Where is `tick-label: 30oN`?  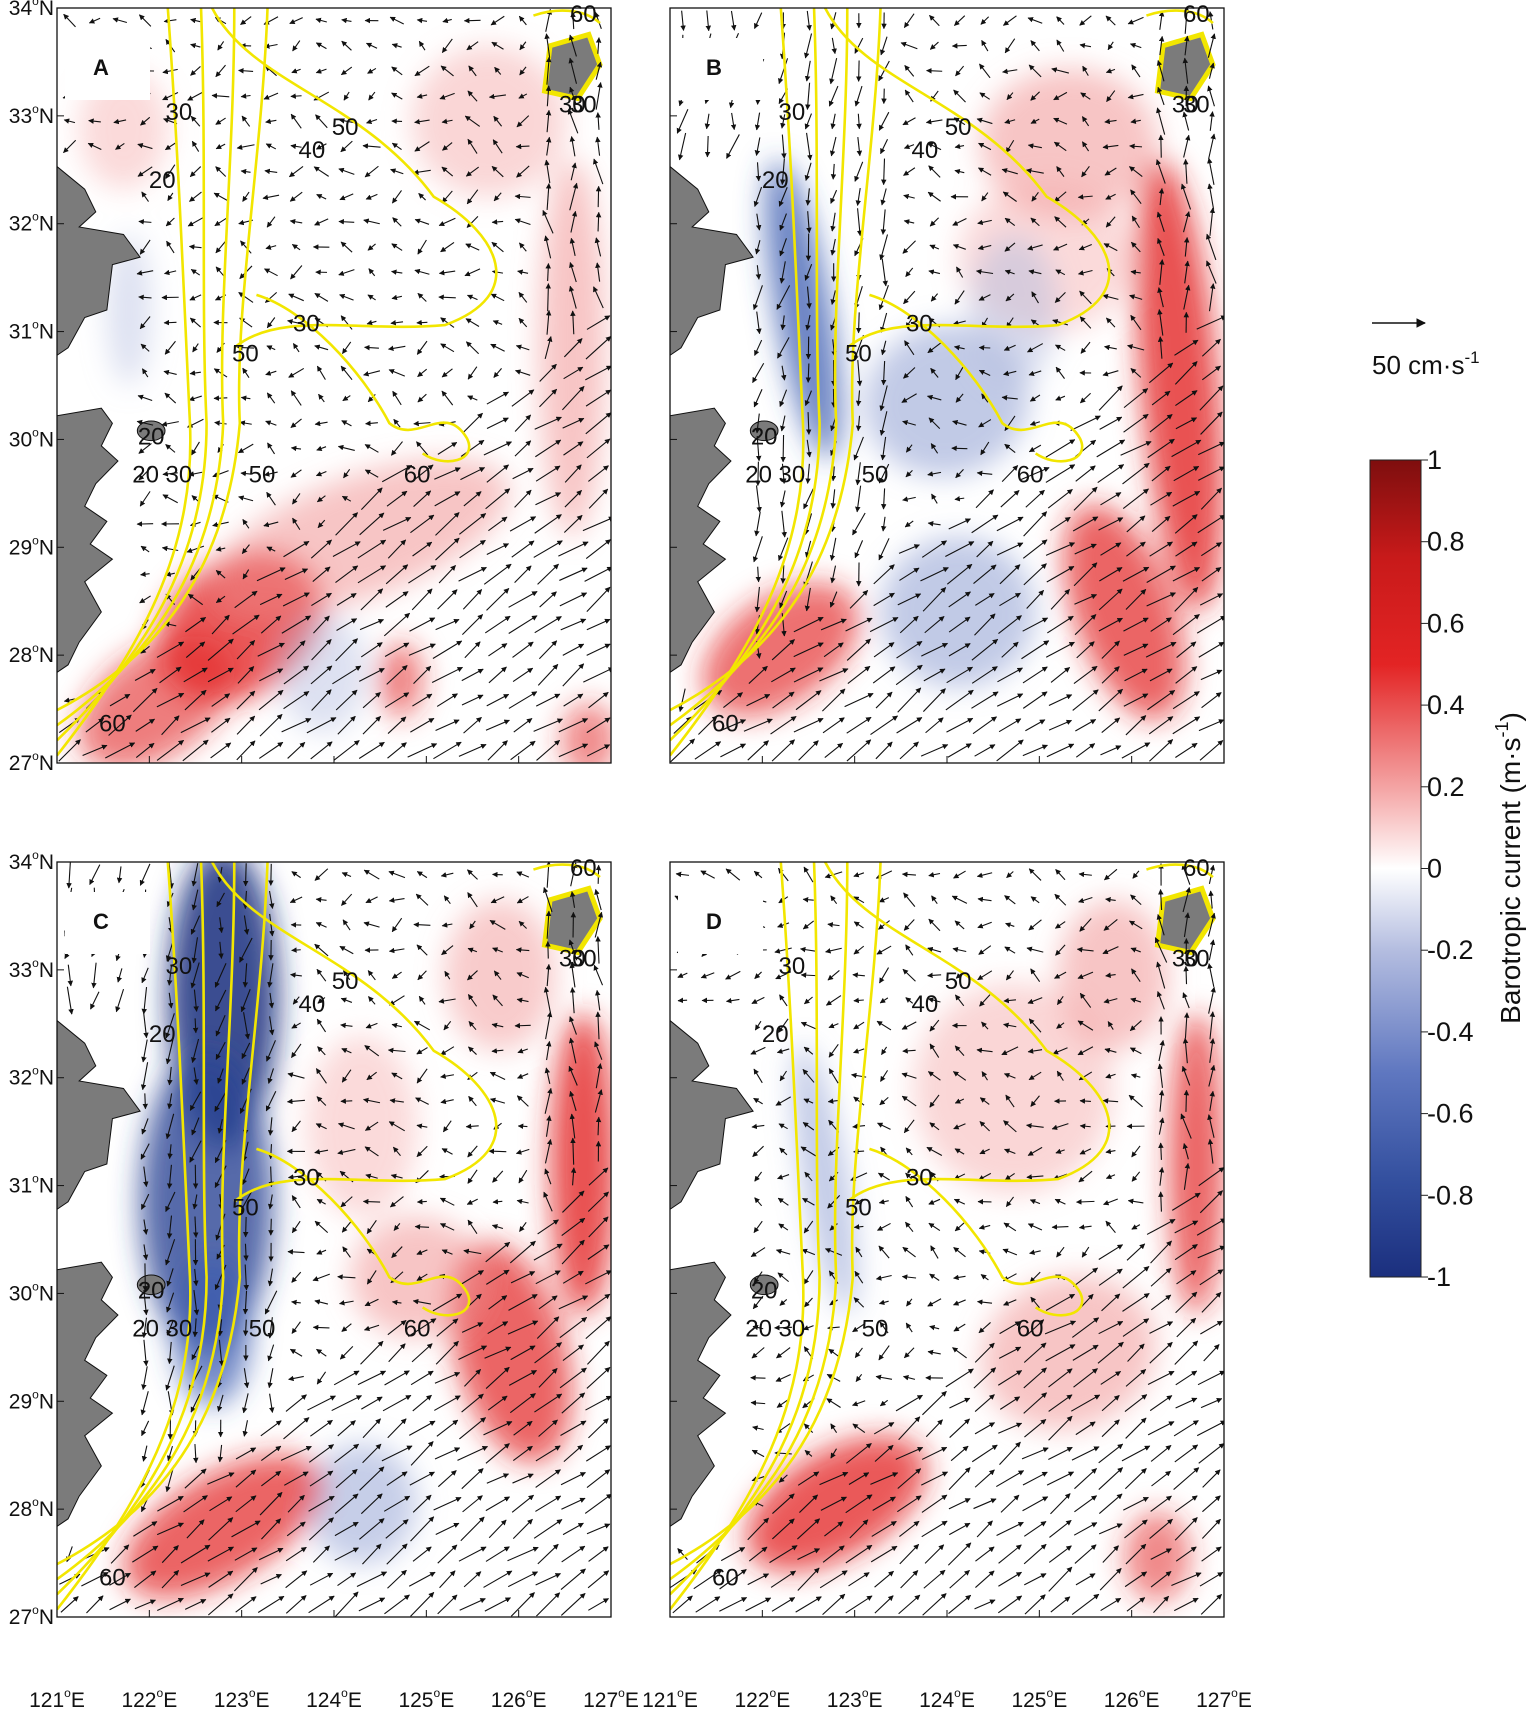
tick-label: 30oN is located at coordinates (31, 1292).